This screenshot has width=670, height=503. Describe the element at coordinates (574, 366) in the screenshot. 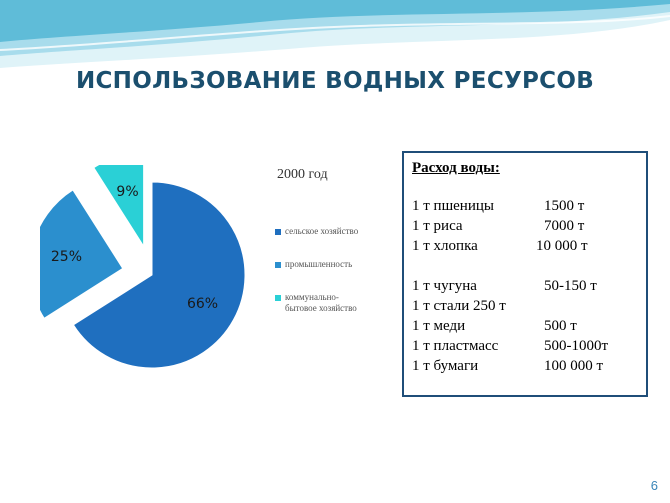

I see `item-amount: 100 000 т` at that location.